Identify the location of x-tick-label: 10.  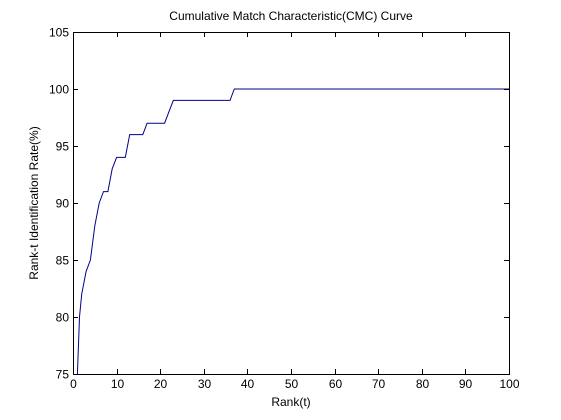
(118, 384).